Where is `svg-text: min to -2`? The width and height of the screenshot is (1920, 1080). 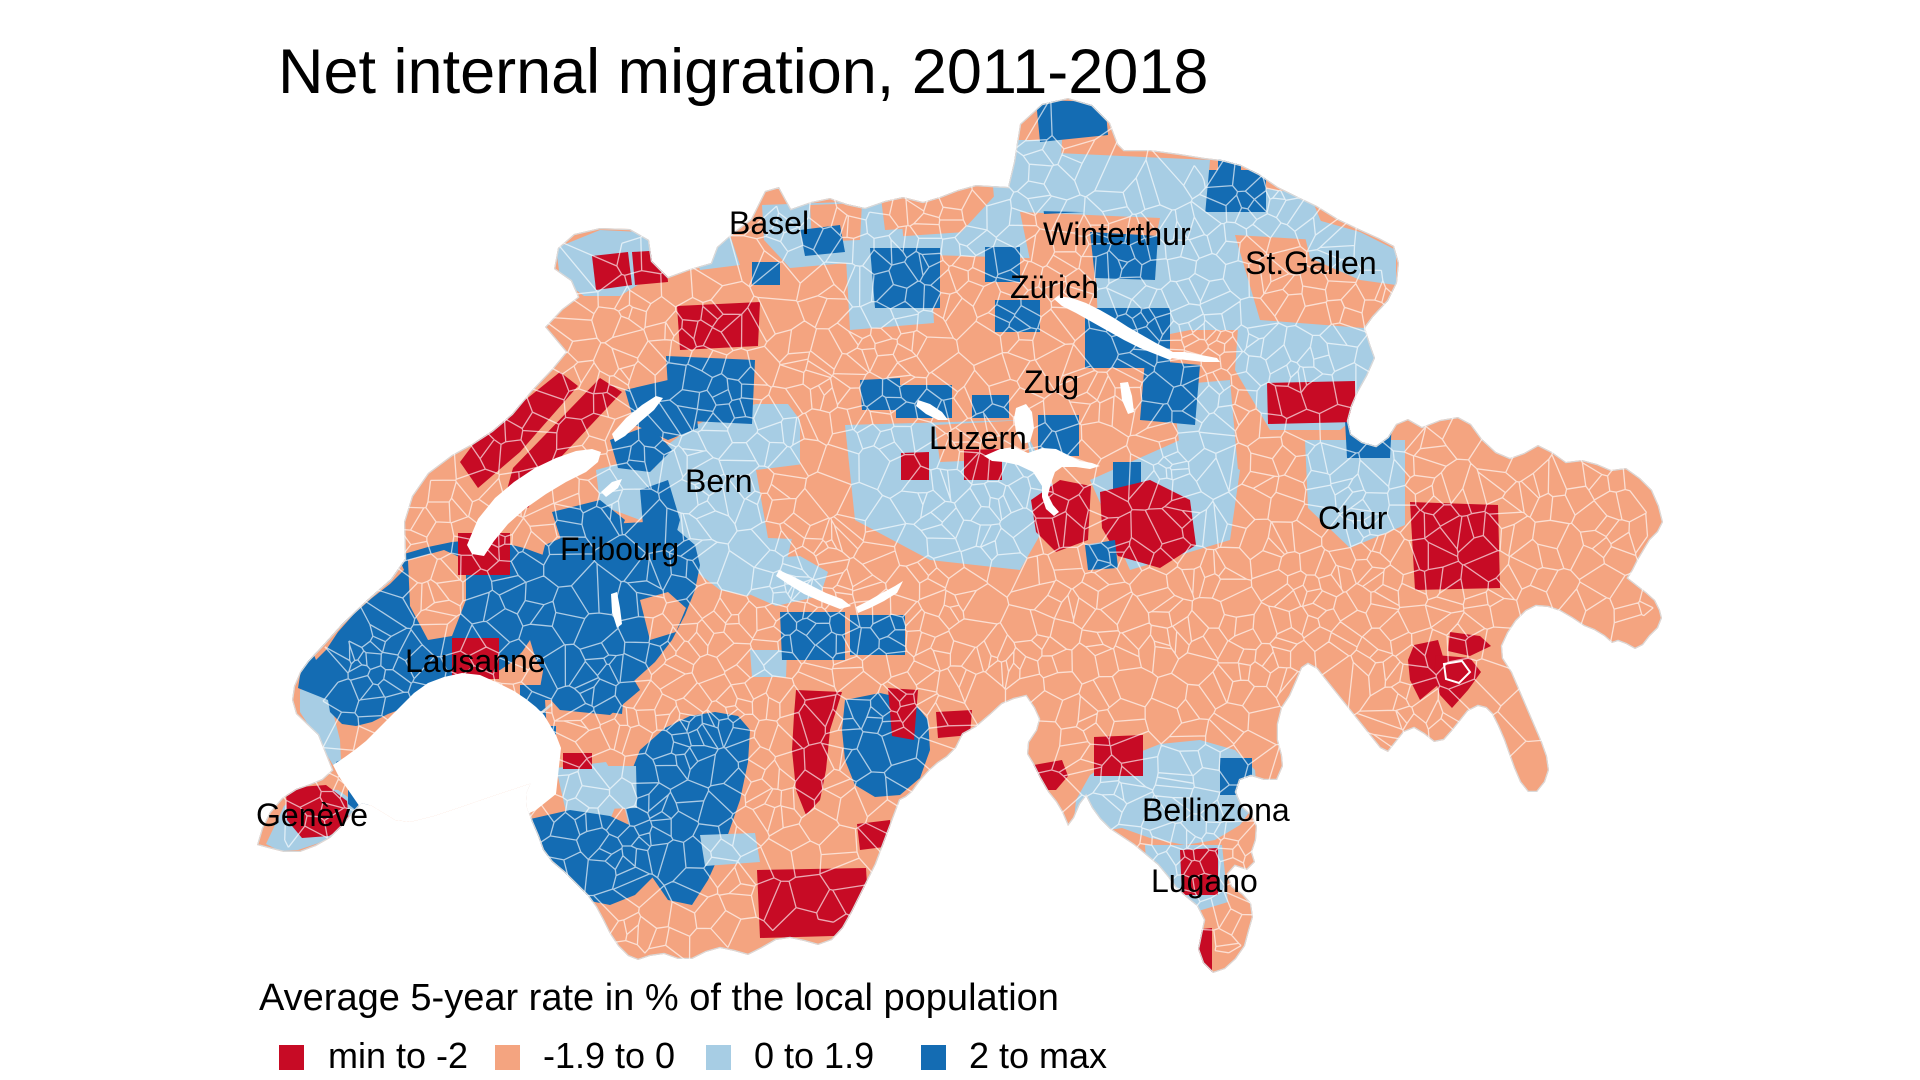
svg-text: min to -2 is located at coordinates (398, 1055).